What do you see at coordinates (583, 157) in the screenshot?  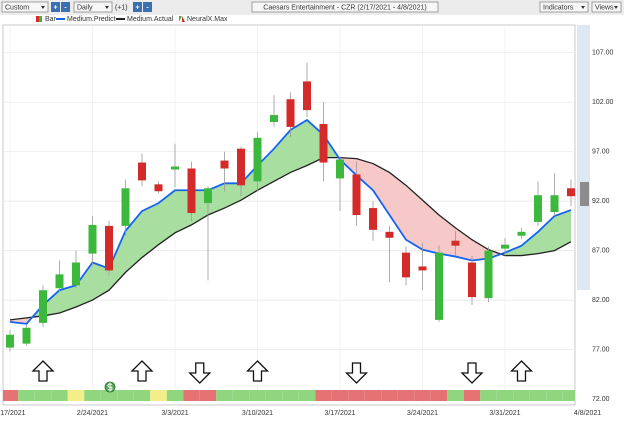 I see `price-scale-highlight` at bounding box center [583, 157].